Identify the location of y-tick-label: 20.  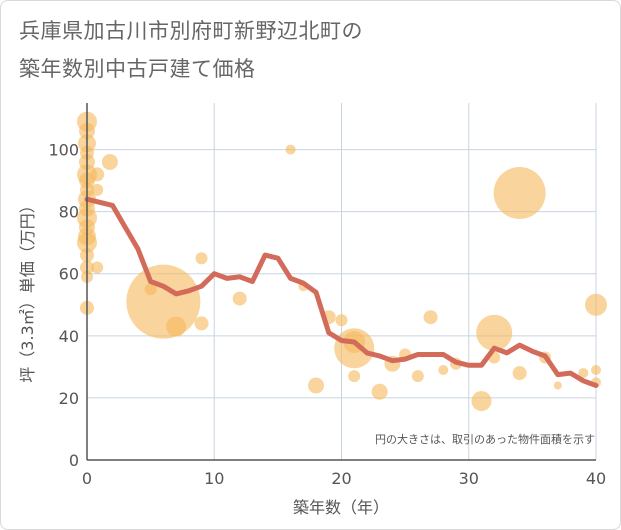
(69, 398).